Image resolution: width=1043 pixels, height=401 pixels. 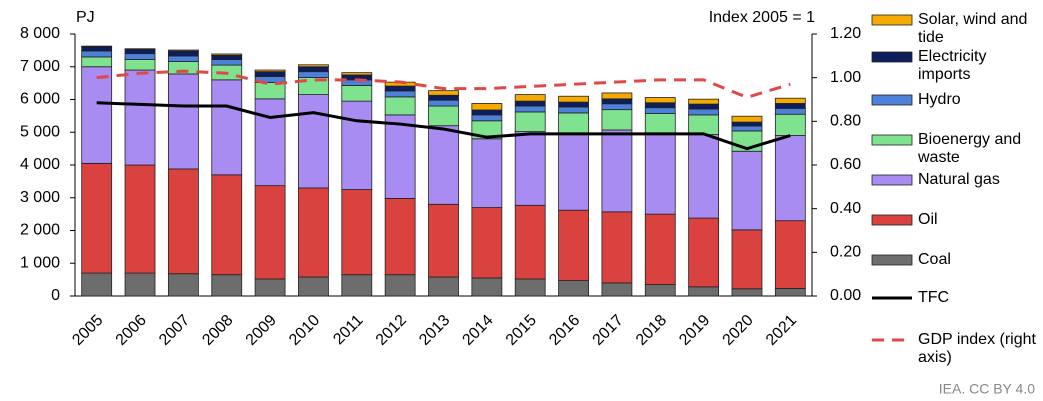 I want to click on y-tick-label: 2 000, so click(x=40, y=230).